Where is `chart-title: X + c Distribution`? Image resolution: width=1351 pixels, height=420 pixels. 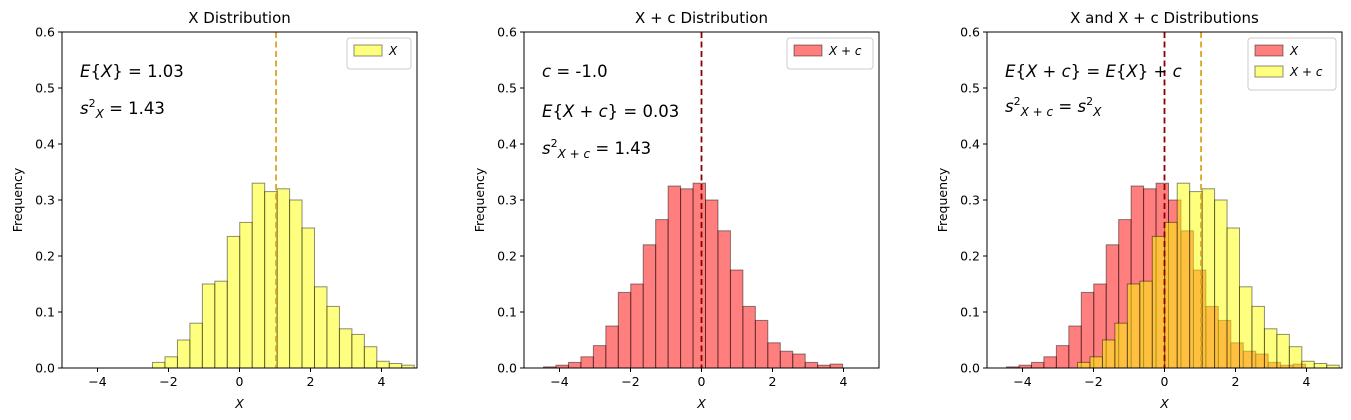 chart-title: X + c Distribution is located at coordinates (701, 18).